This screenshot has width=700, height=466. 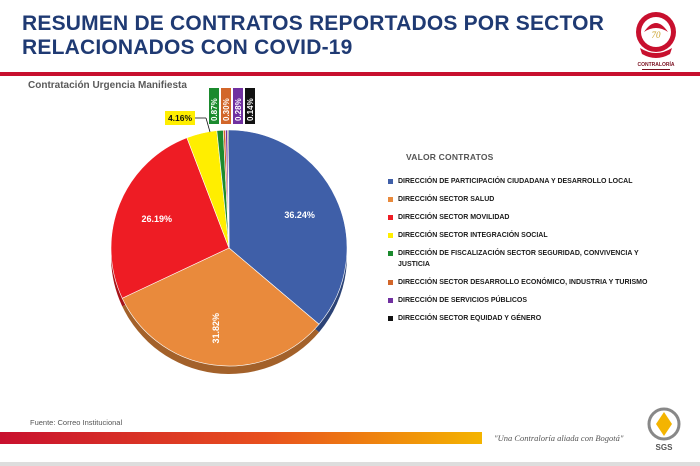 What do you see at coordinates (250, 109) in the screenshot?
I see `data-label-8: 0.14%` at bounding box center [250, 109].